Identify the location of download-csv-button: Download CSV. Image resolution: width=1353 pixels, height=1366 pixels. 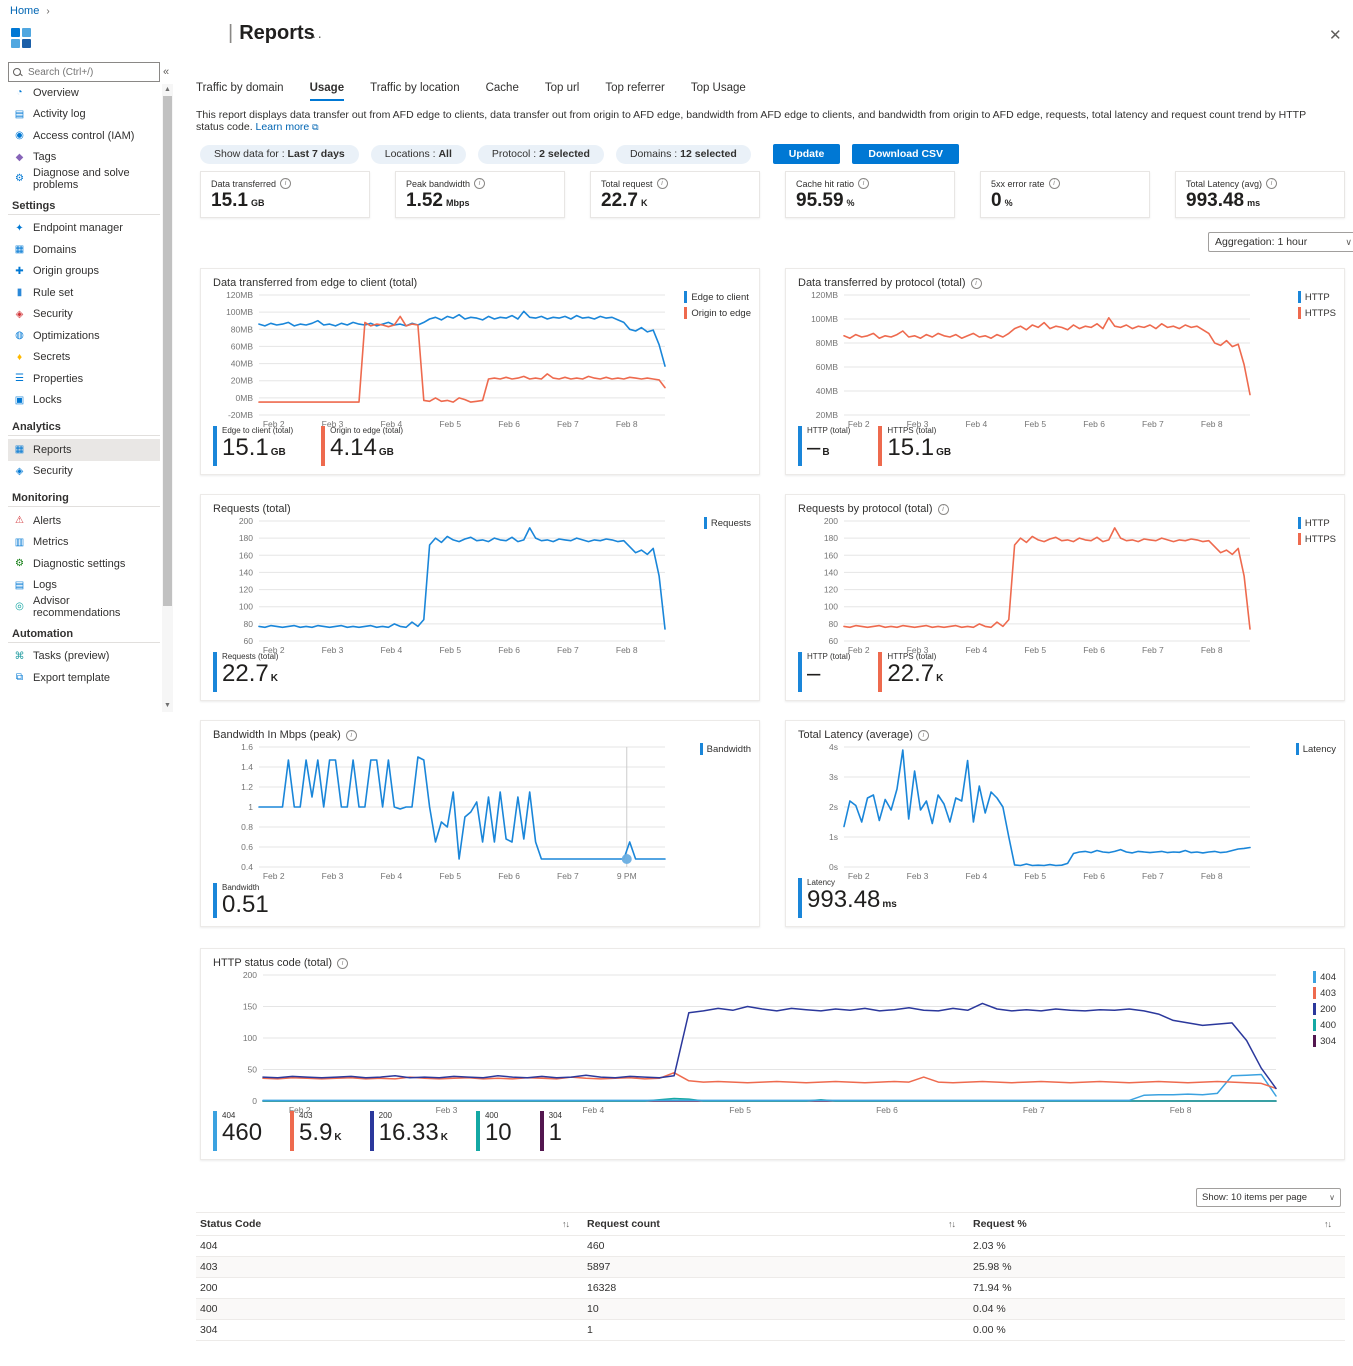
(906, 154).